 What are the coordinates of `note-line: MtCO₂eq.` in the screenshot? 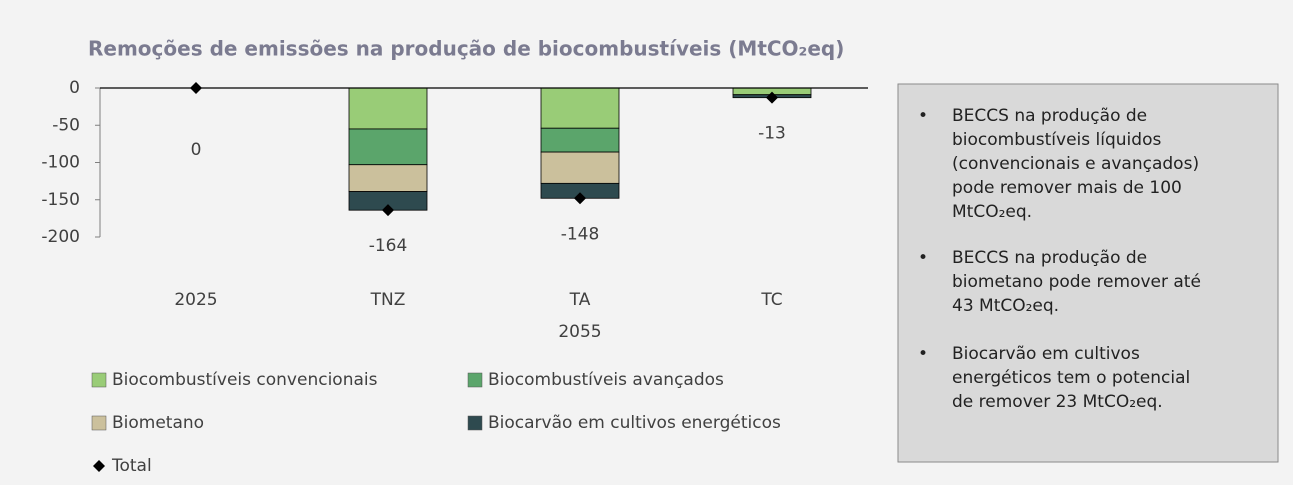 It's located at (992, 212).